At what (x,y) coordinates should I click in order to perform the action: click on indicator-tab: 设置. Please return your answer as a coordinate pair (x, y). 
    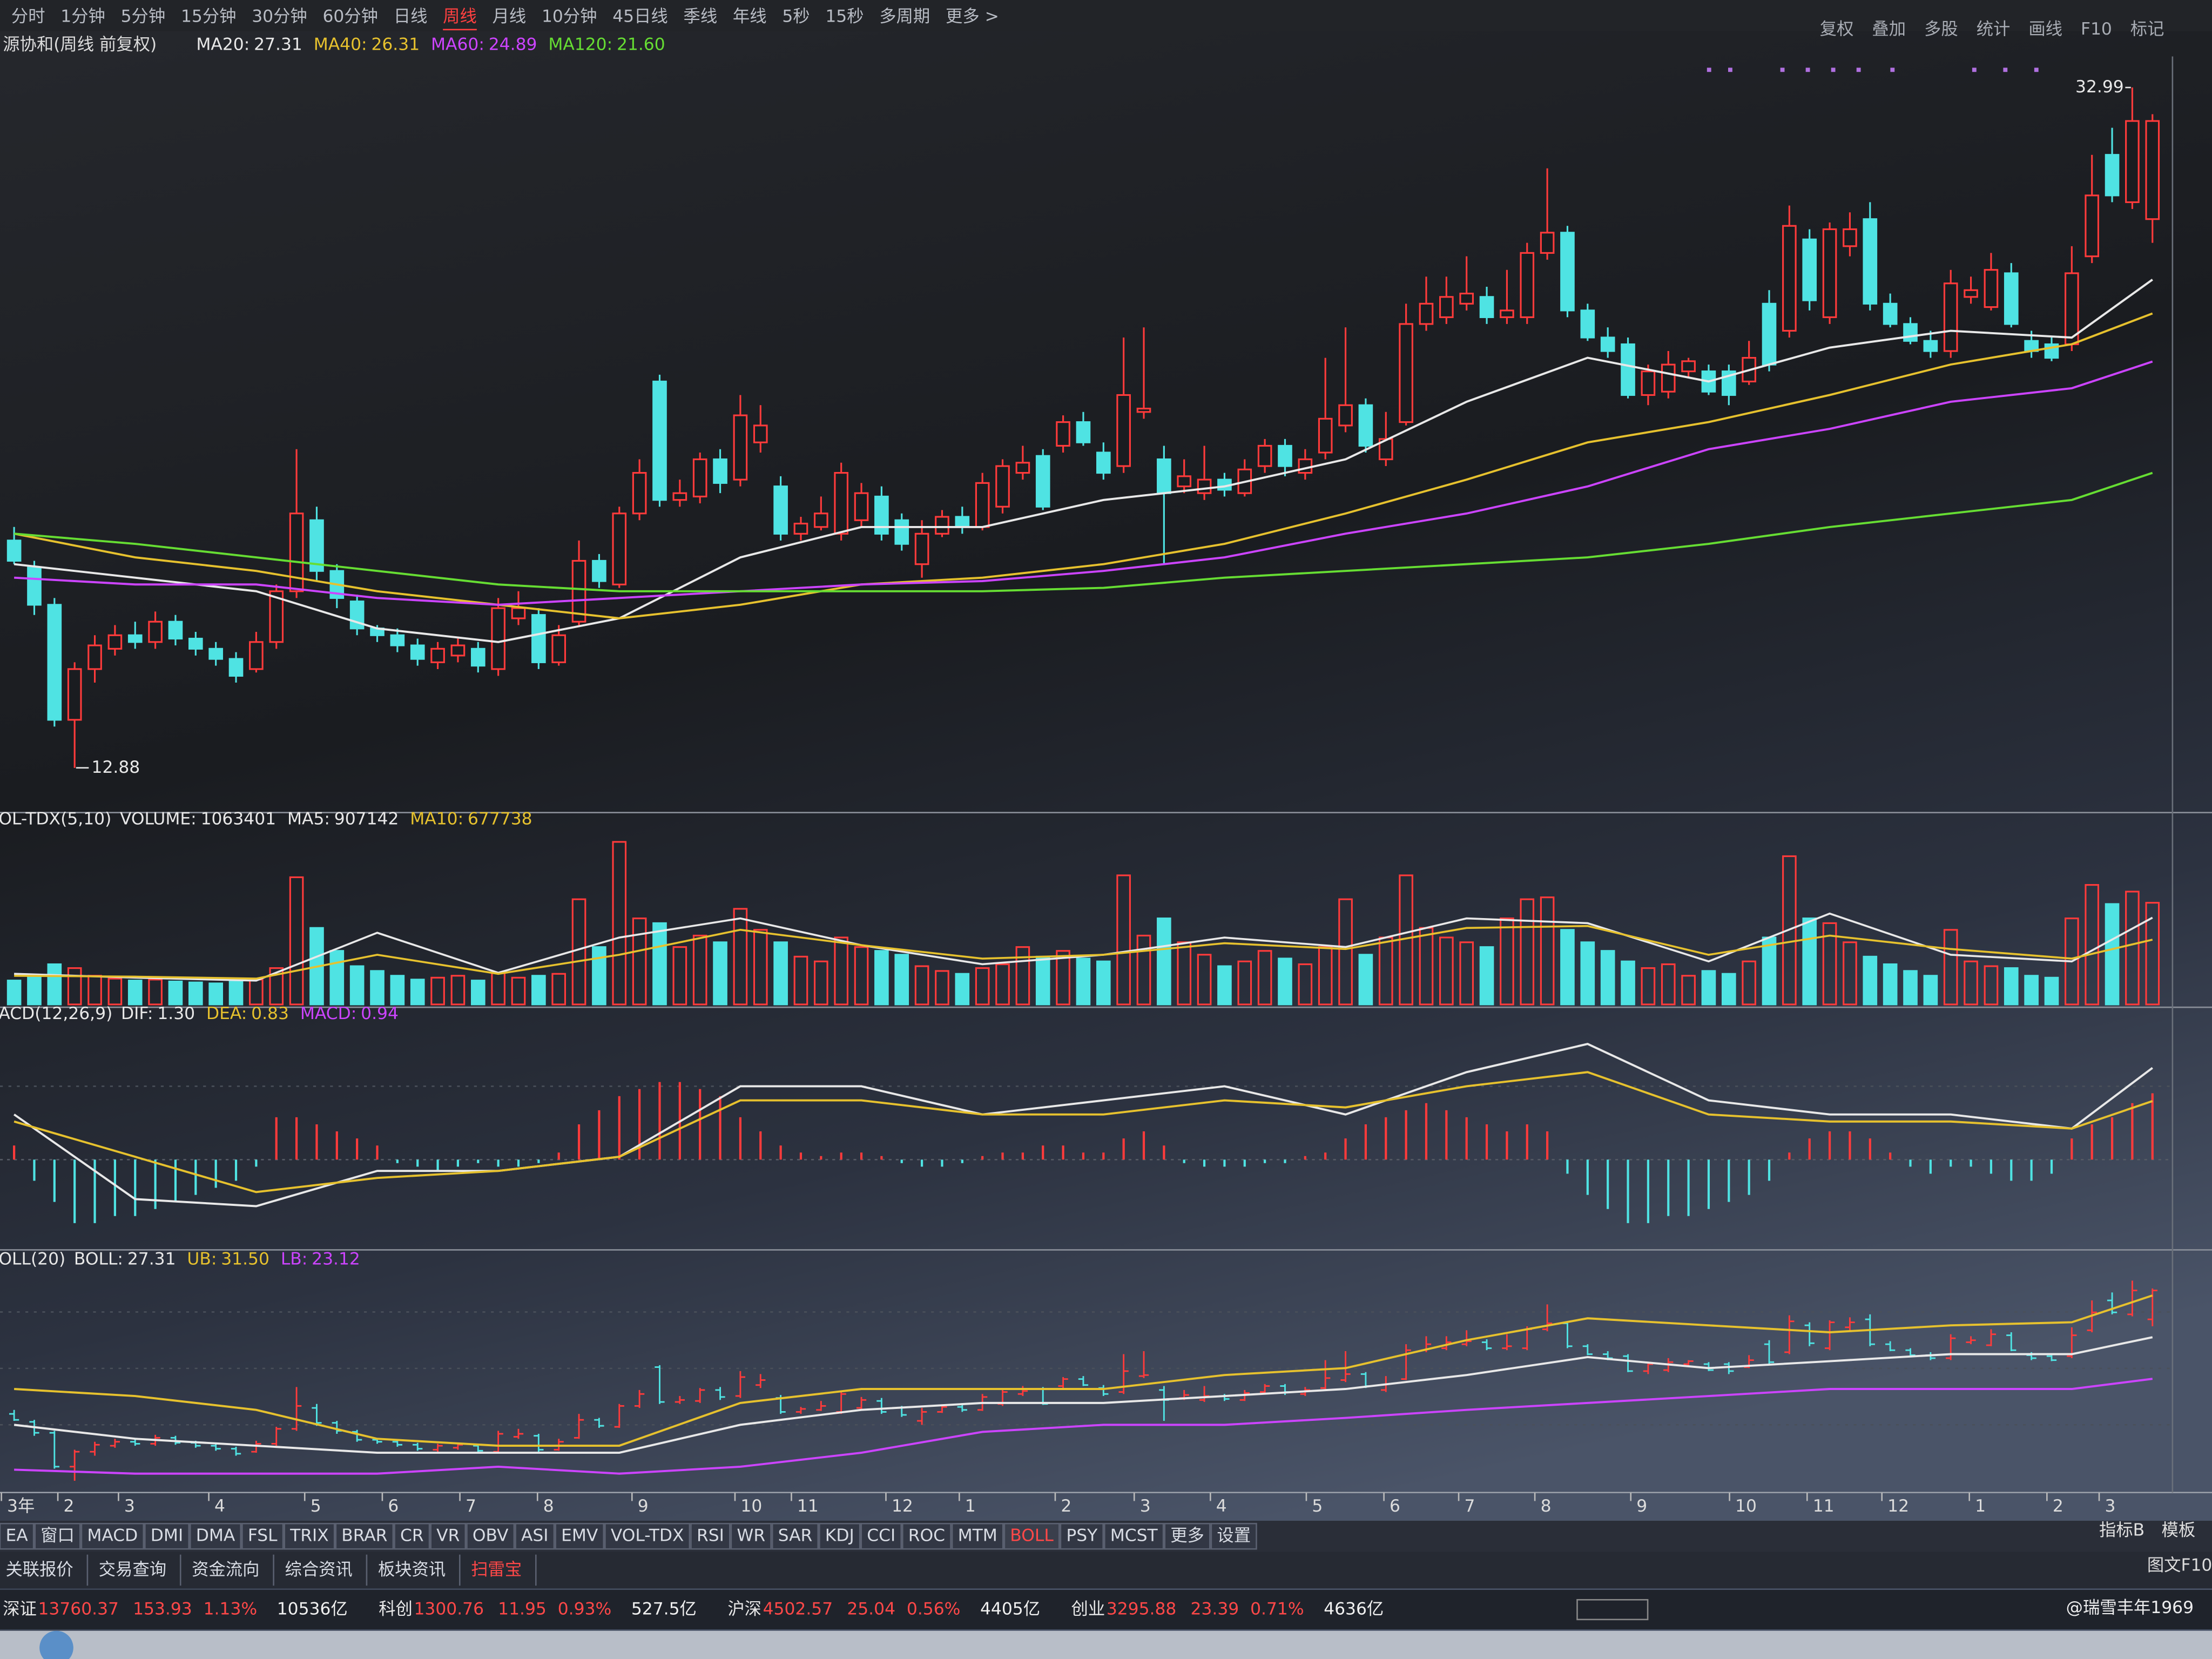
    Looking at the image, I should click on (1233, 1536).